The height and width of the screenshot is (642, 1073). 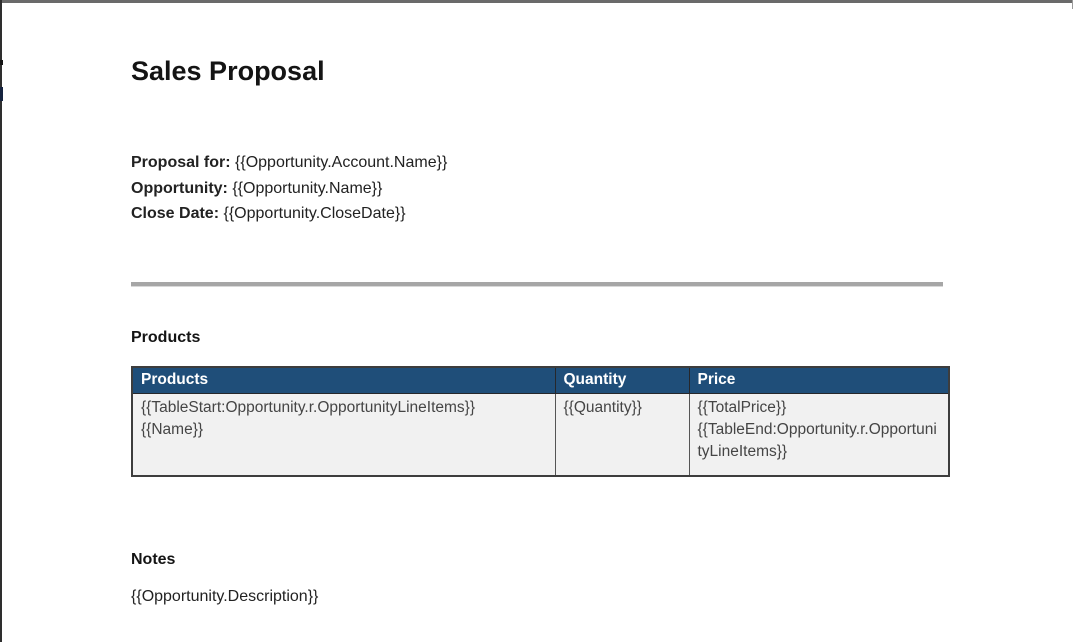 I want to click on column-header-quantity: Quantity, so click(x=622, y=380).